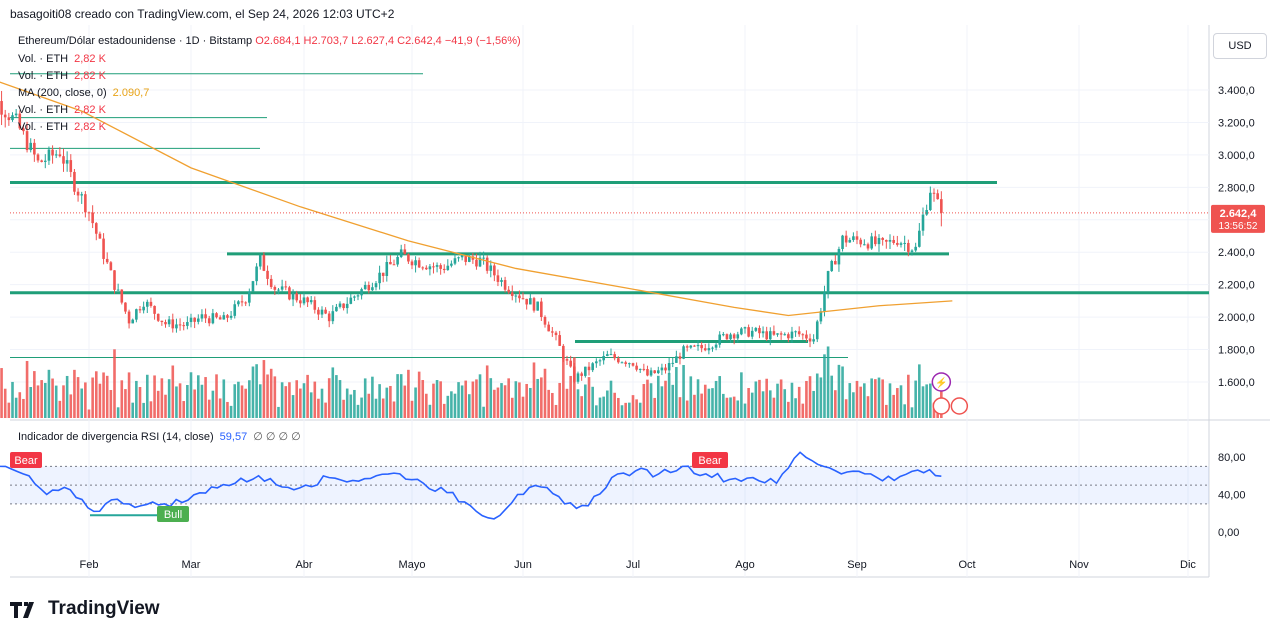 Image resolution: width=1281 pixels, height=639 pixels. Describe the element at coordinates (62, 127) in the screenshot. I see `indicator-vol-4: Vol. · ETH 2,82 K` at that location.